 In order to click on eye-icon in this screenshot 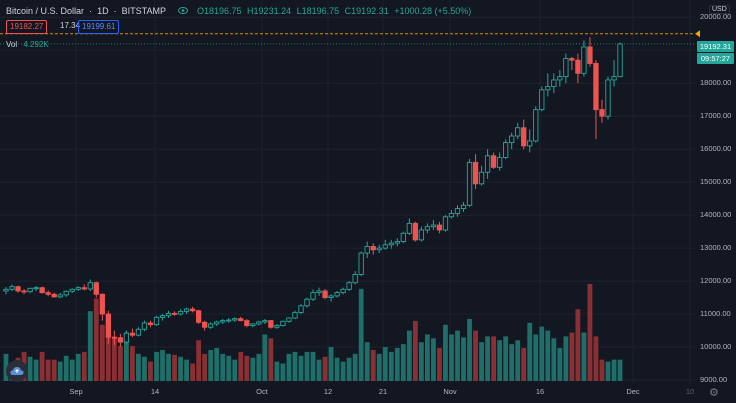, I will do `click(183, 11)`.